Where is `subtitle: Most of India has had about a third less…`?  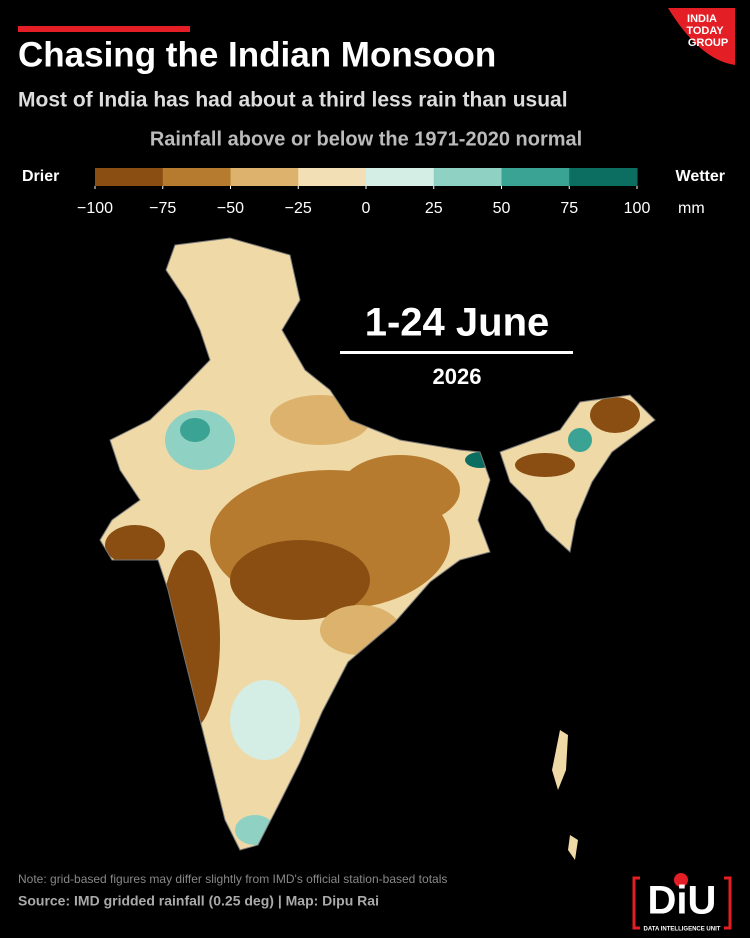 subtitle: Most of India has had about a third less… is located at coordinates (293, 100).